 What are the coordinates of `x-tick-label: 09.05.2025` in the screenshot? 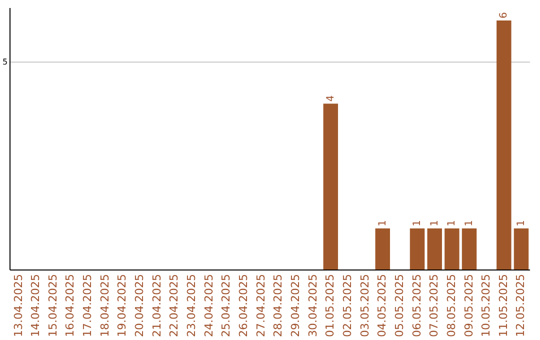 It's located at (469, 305).